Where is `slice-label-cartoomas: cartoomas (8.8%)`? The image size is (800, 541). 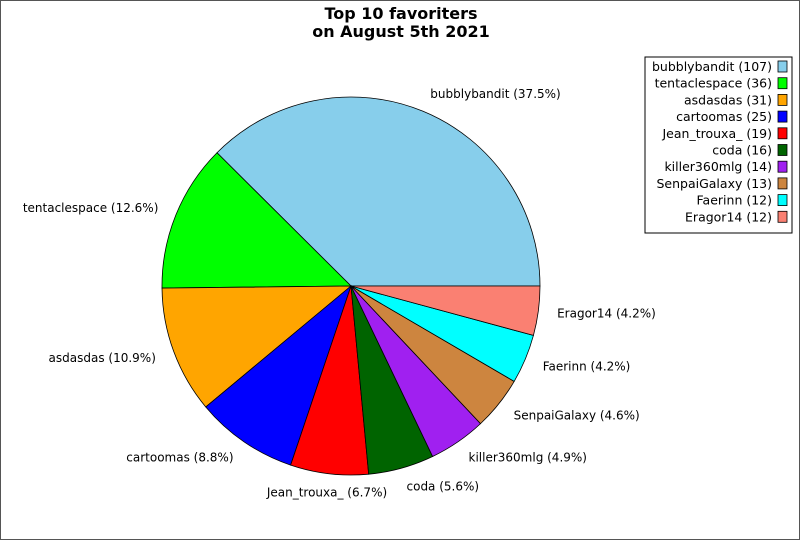
slice-label-cartoomas: cartoomas (8.8%) is located at coordinates (179, 458).